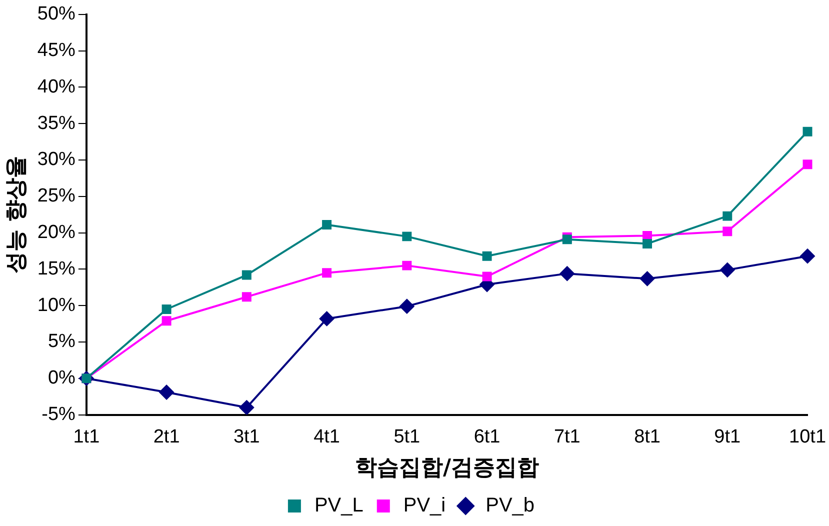 The image size is (829, 526). Describe the element at coordinates (487, 437) in the screenshot. I see `x-tick-label: 6t1` at that location.